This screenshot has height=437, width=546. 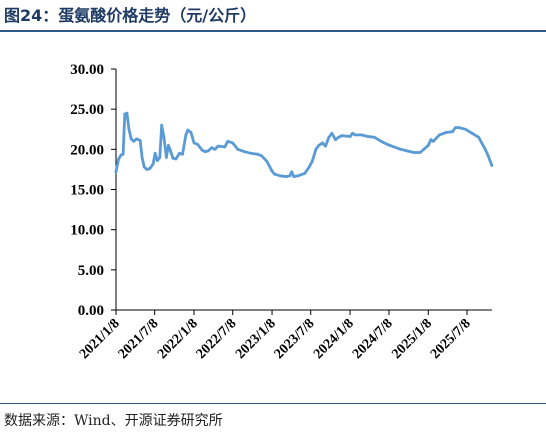 What do you see at coordinates (217, 339) in the screenshot?
I see `x-tick-label: 2022/7/8` at bounding box center [217, 339].